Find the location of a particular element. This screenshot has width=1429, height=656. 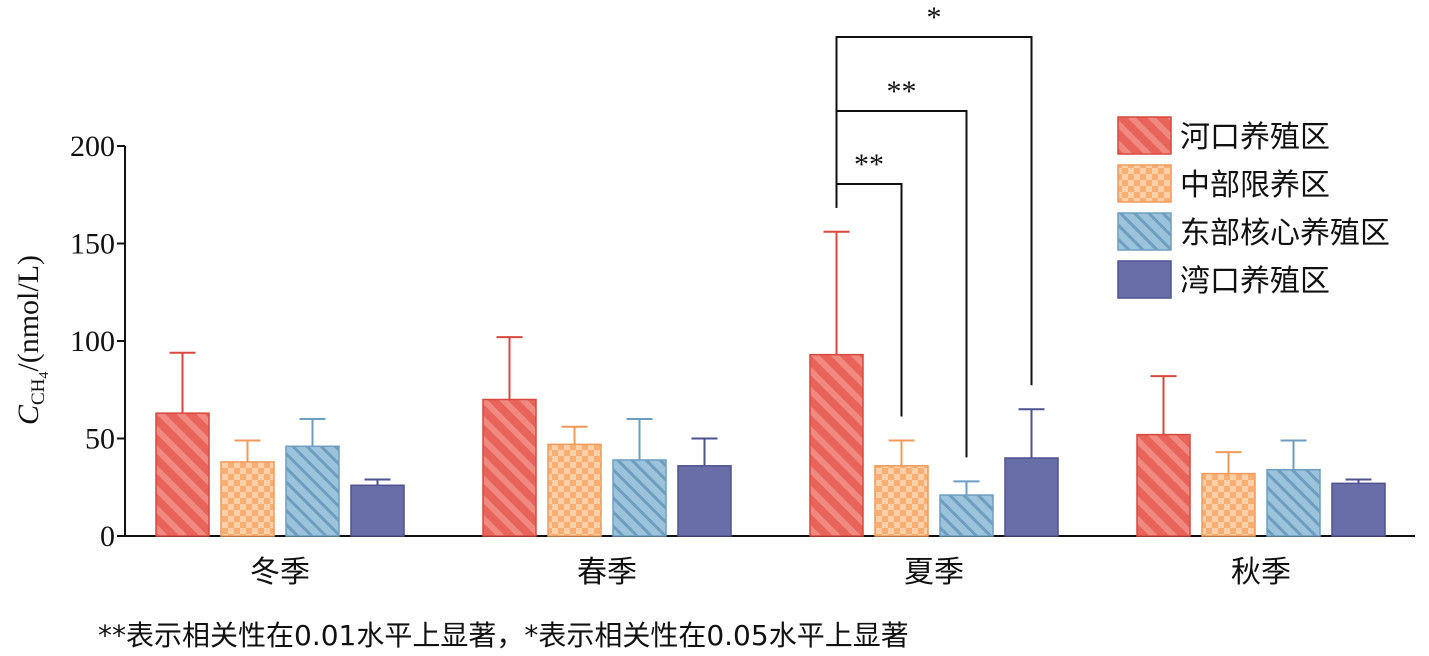

y-tick-label: 50 is located at coordinates (100, 439).